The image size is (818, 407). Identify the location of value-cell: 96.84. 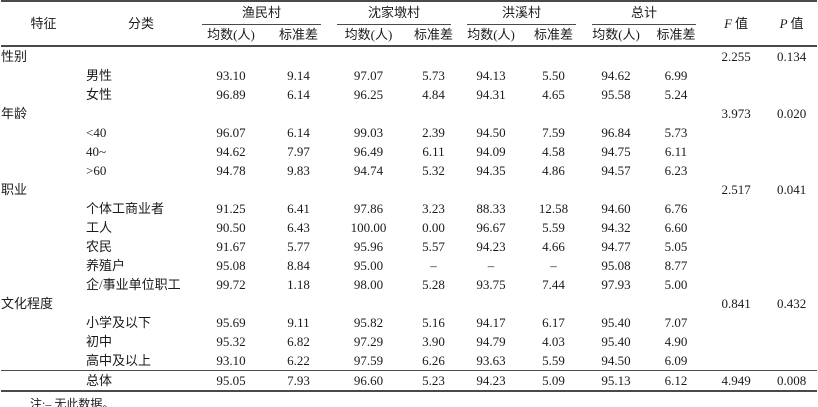
(616, 132).